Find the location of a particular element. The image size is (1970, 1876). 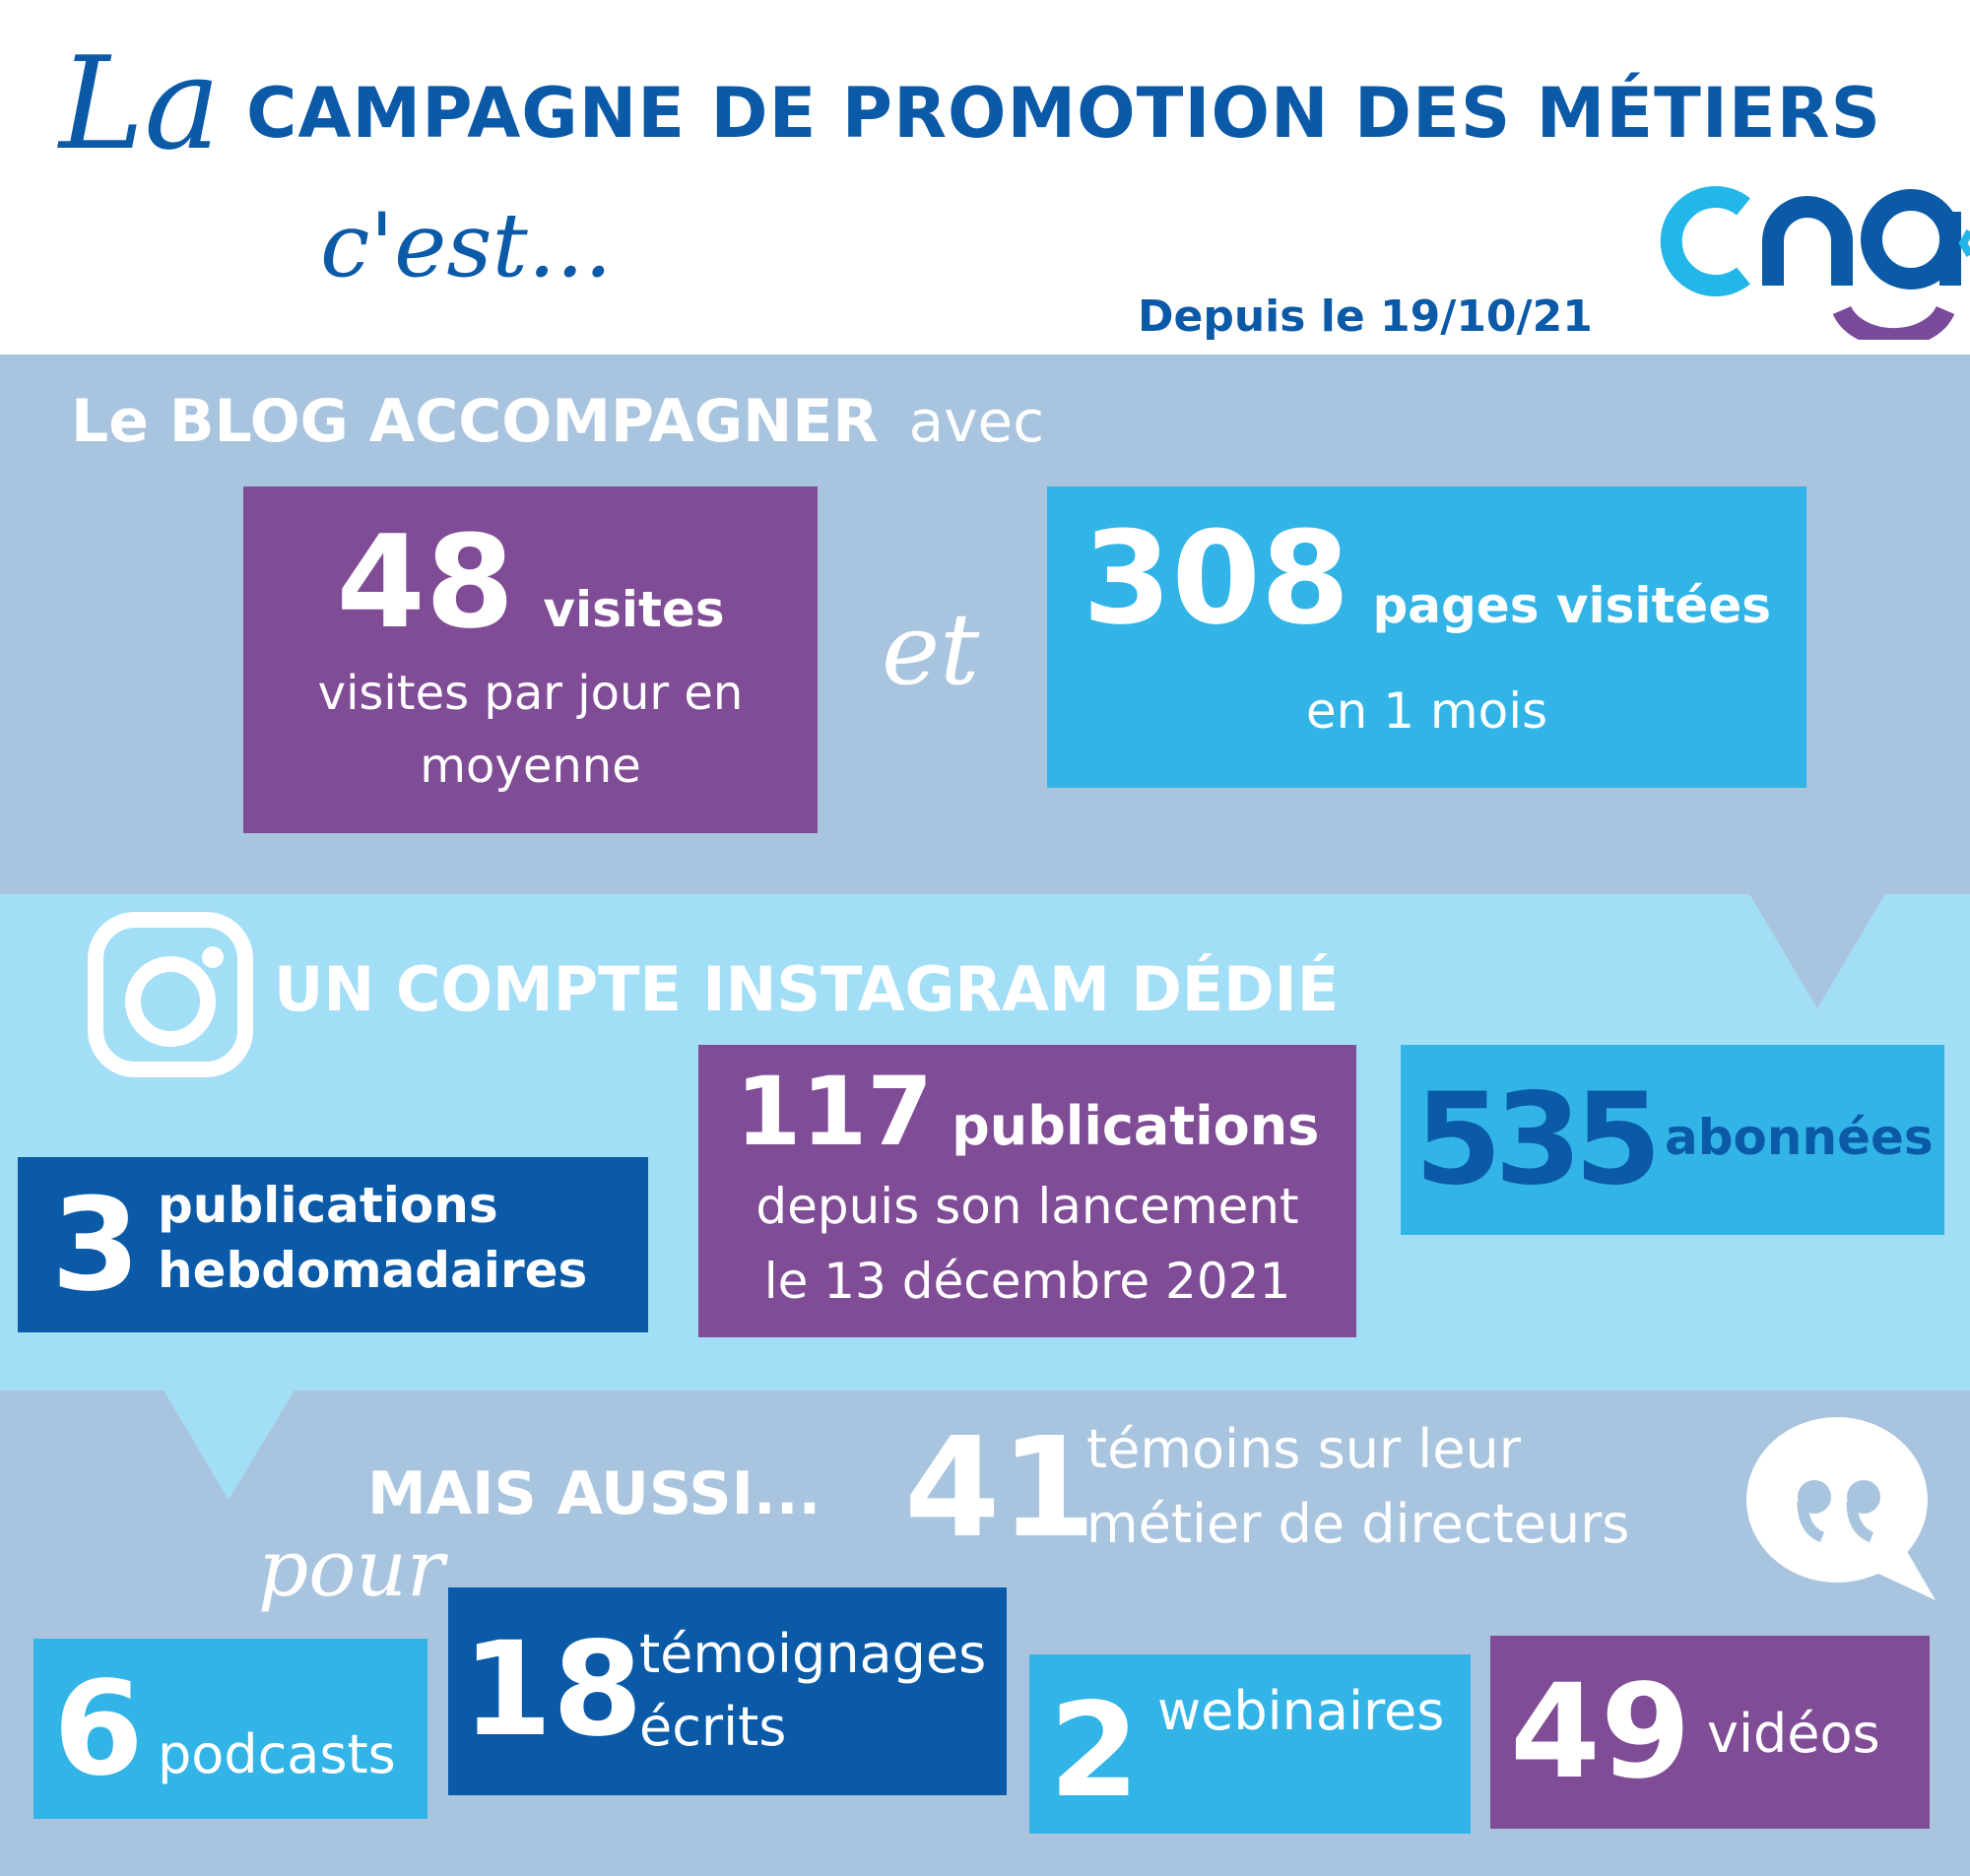

more-videos-card: 49 vidéos is located at coordinates (1710, 1733).